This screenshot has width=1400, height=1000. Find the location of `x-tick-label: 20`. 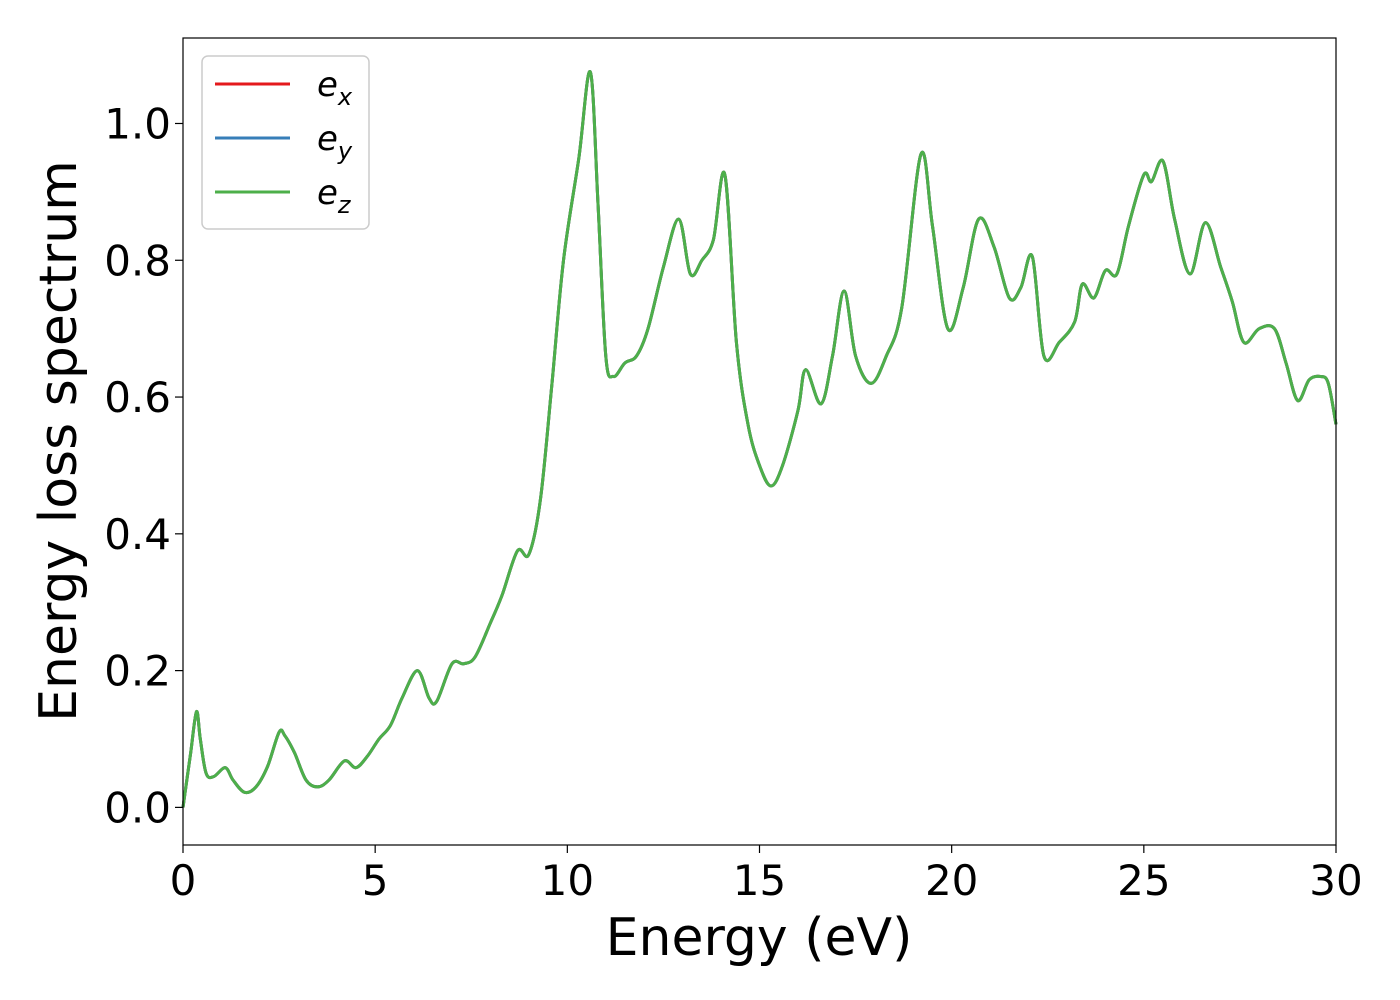

x-tick-label: 20 is located at coordinates (951, 880).